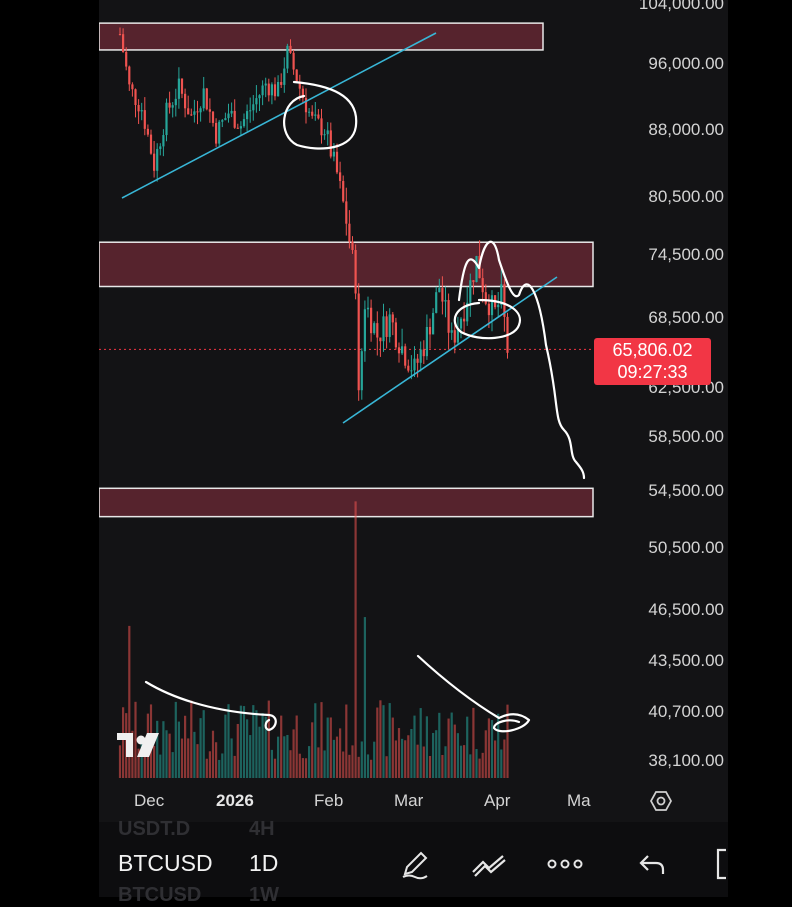 The height and width of the screenshot is (907, 792). Describe the element at coordinates (264, 863) in the screenshot. I see `interval-selector: 1D` at that location.